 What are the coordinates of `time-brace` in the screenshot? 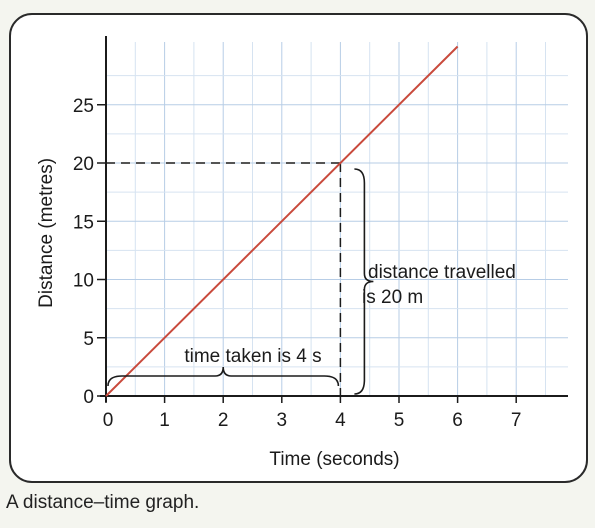 It's located at (223, 376).